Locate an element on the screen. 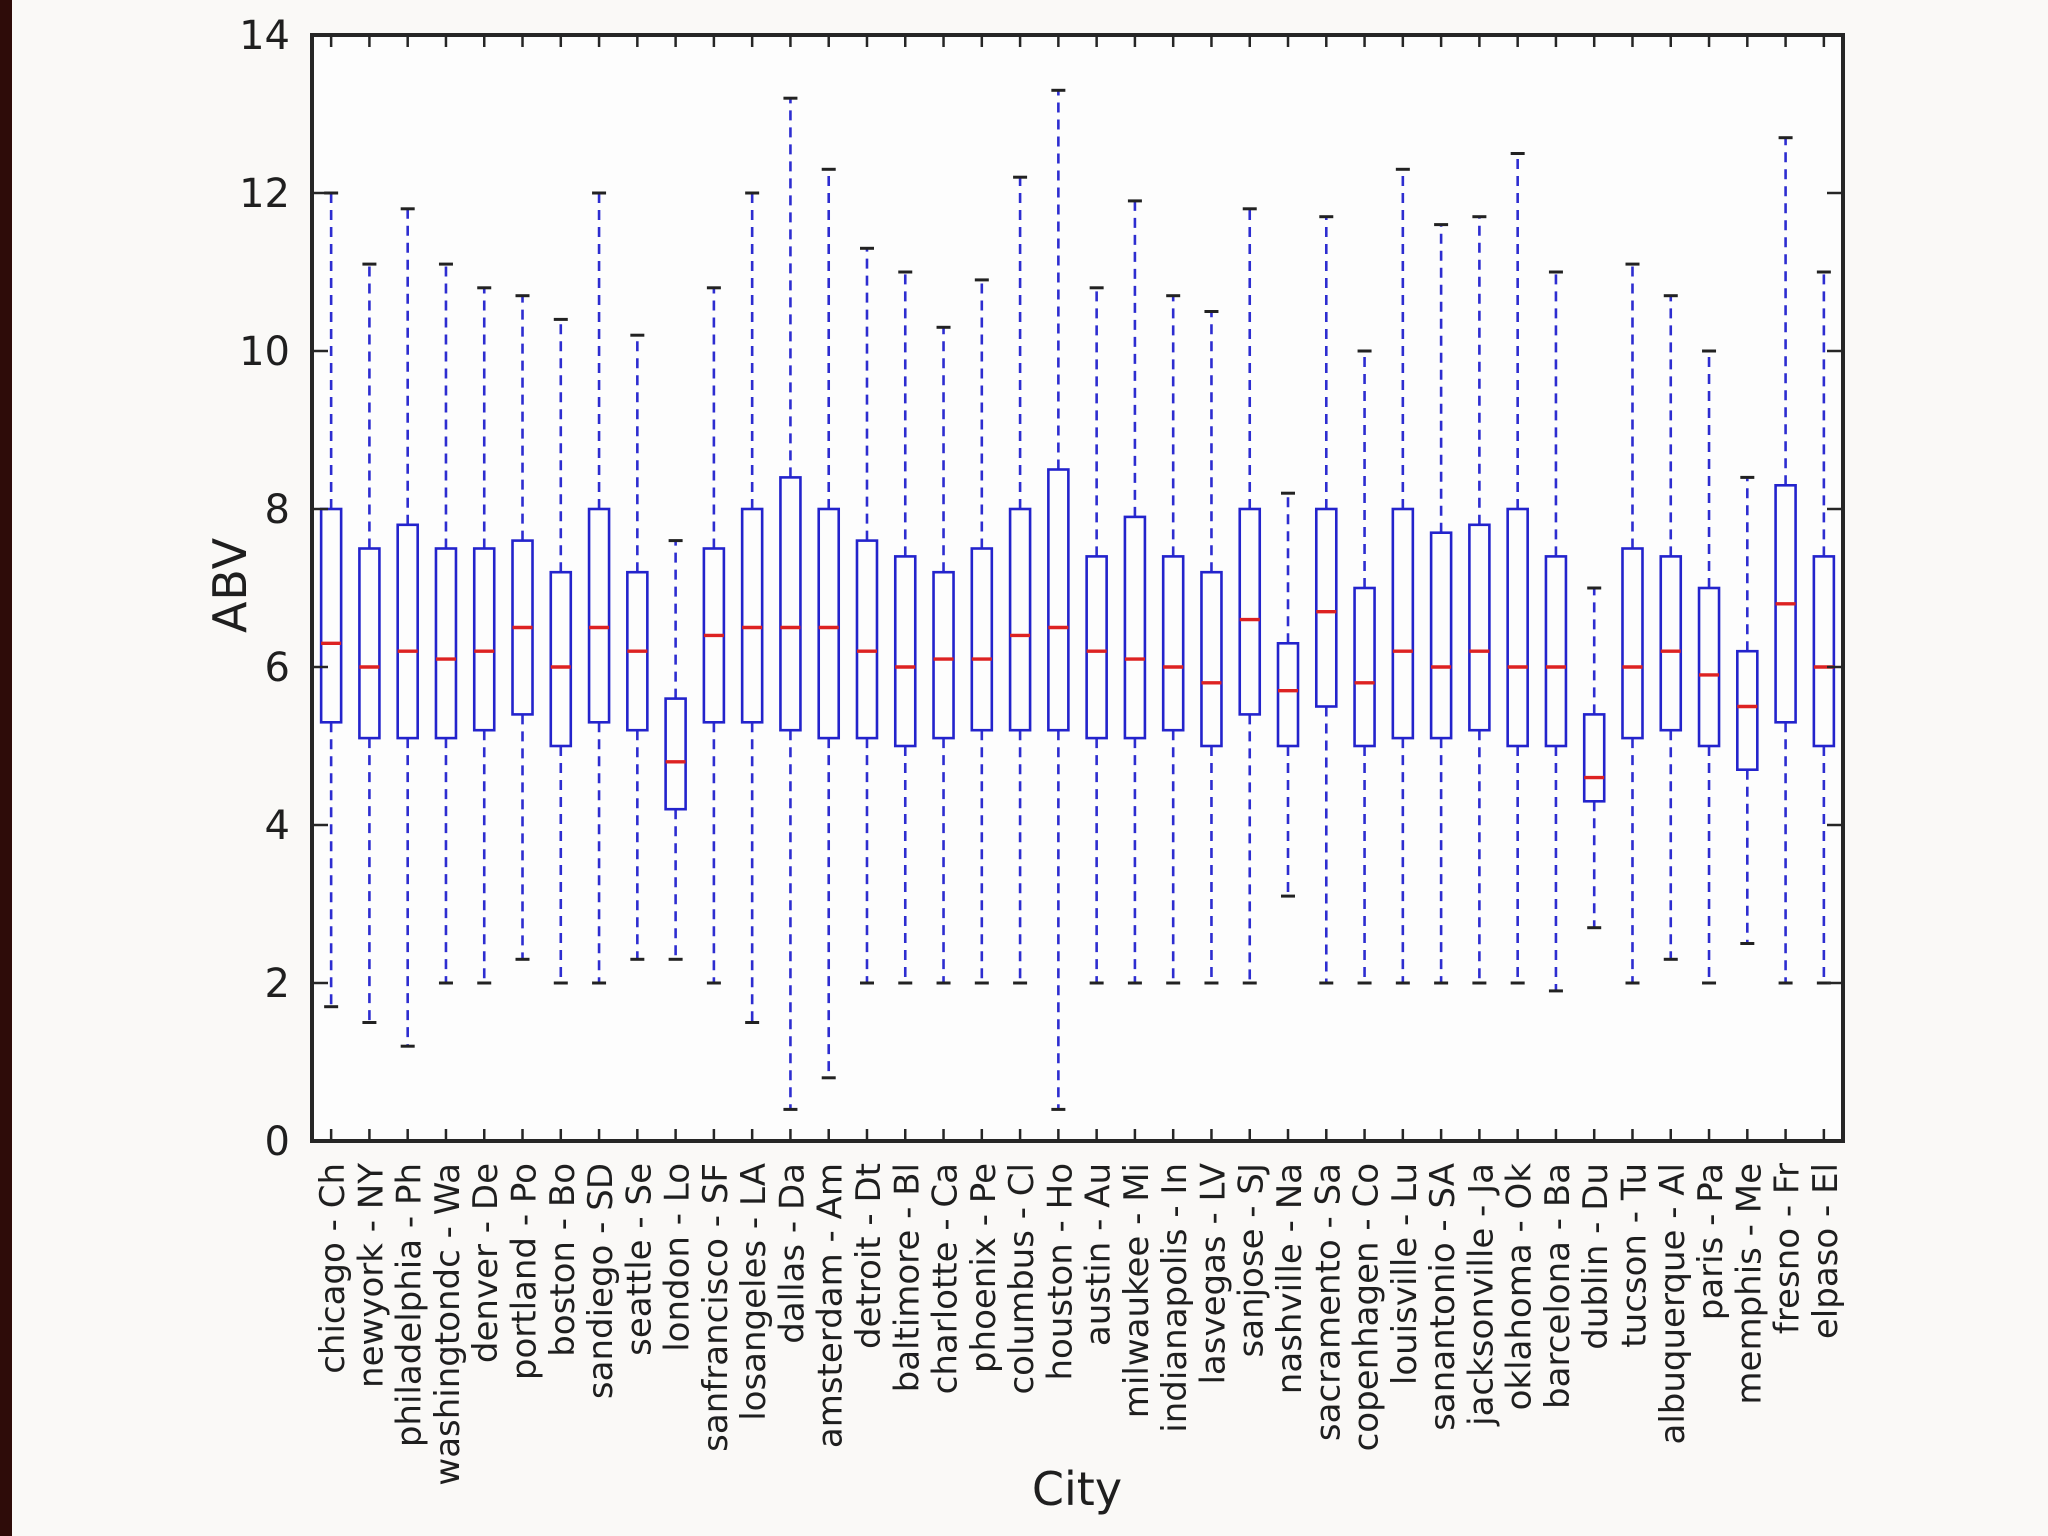  x-tick-label: portland - Po is located at coordinates (525, 1271).